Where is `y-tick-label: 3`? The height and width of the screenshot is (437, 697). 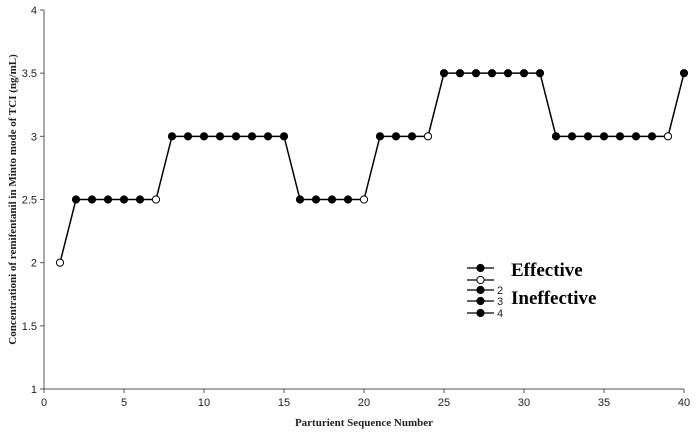
y-tick-label: 3 is located at coordinates (34, 137).